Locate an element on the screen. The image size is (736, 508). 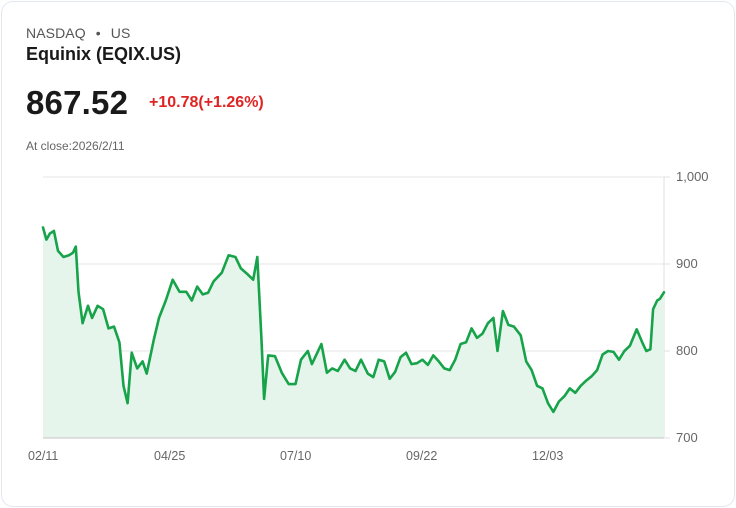
y-axis-labels: 1,000 900 800 700 is located at coordinates (692, 307).